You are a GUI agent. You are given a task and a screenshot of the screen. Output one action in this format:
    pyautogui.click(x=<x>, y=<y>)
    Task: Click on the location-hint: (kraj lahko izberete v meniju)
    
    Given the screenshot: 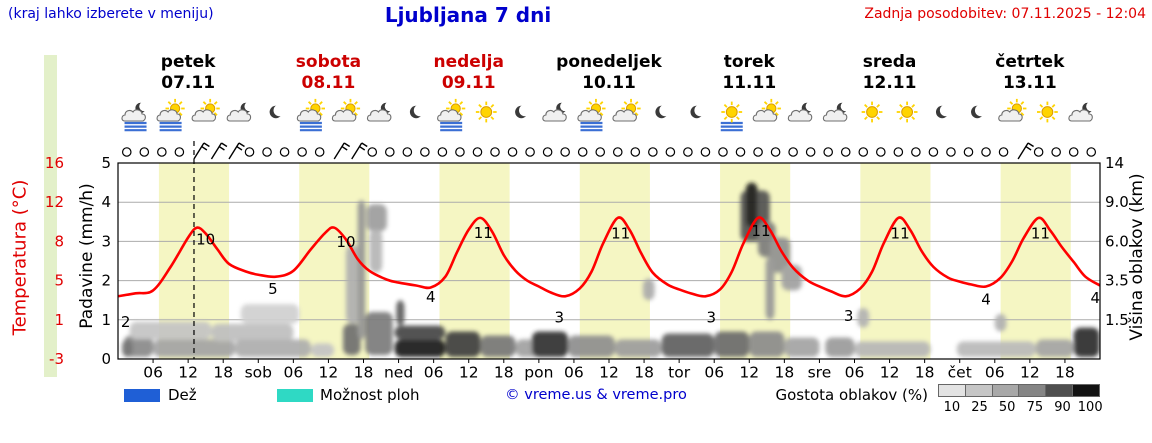 What is the action you would take?
    pyautogui.click(x=111, y=14)
    